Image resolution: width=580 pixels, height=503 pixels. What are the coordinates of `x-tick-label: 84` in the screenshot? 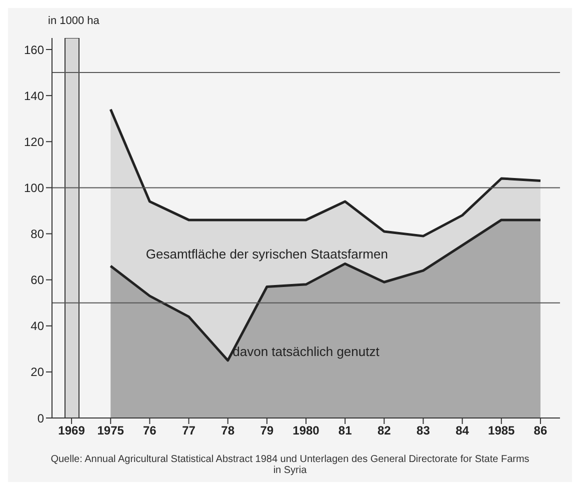 It's located at (463, 431).